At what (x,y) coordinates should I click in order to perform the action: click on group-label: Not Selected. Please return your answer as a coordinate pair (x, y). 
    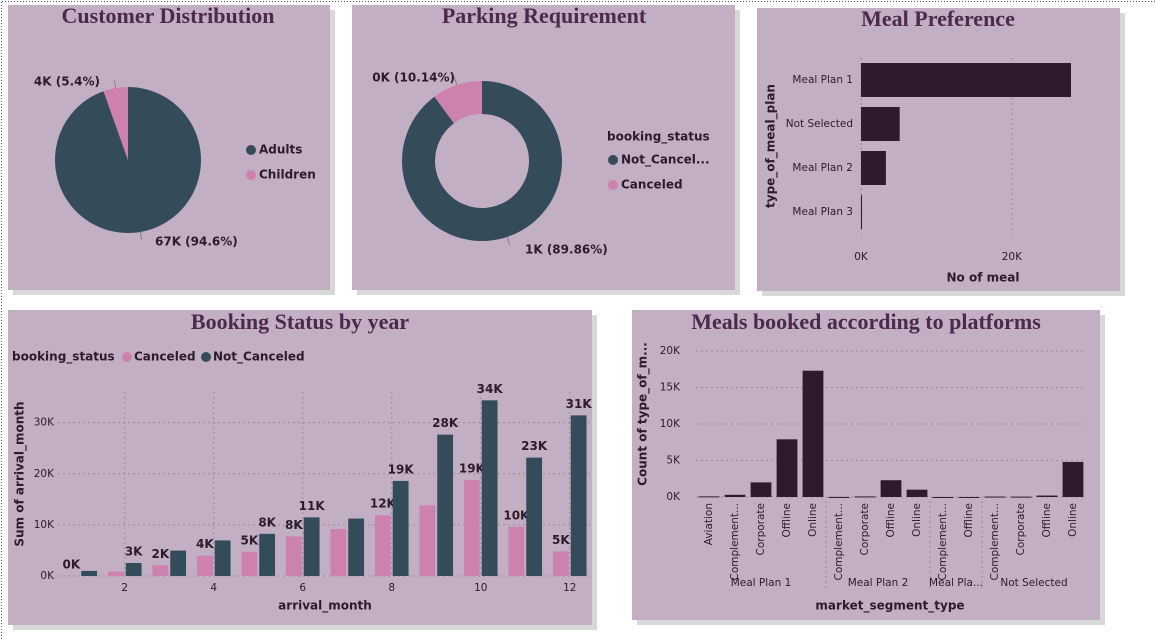
    Looking at the image, I should click on (1033, 583).